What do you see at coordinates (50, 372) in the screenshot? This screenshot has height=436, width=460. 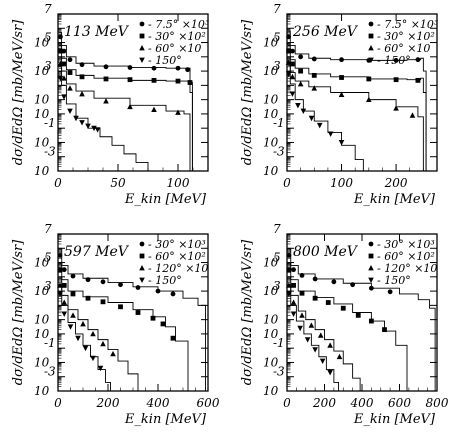 I see `y-tick-label: -3` at bounding box center [50, 372].